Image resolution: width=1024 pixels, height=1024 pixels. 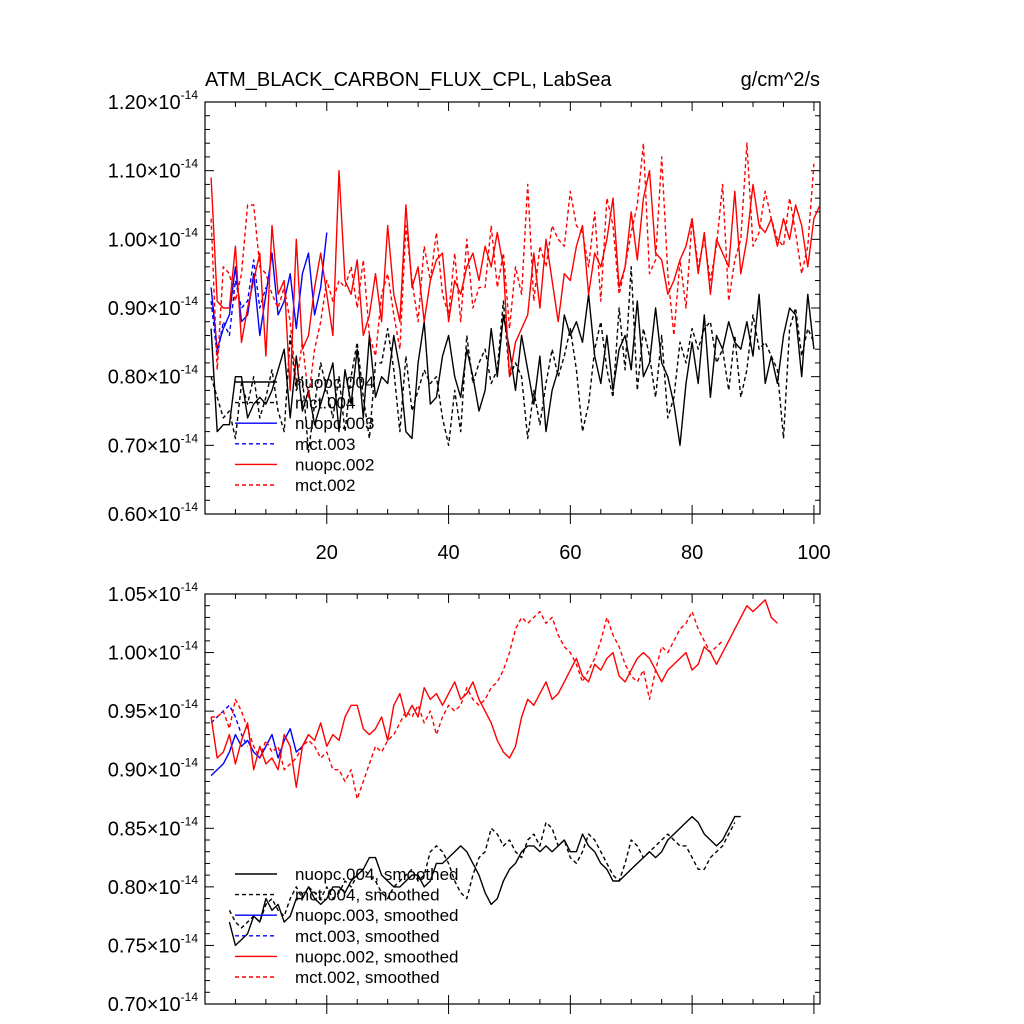 What do you see at coordinates (780, 80) in the screenshot?
I see `chart-units: g/cm^2/s` at bounding box center [780, 80].